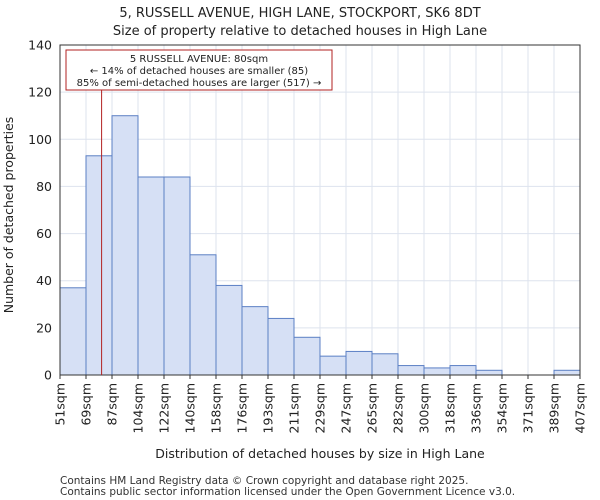 The height and width of the screenshot is (500, 600). I want to click on x-tick-label: 407sqm, so click(580, 408).